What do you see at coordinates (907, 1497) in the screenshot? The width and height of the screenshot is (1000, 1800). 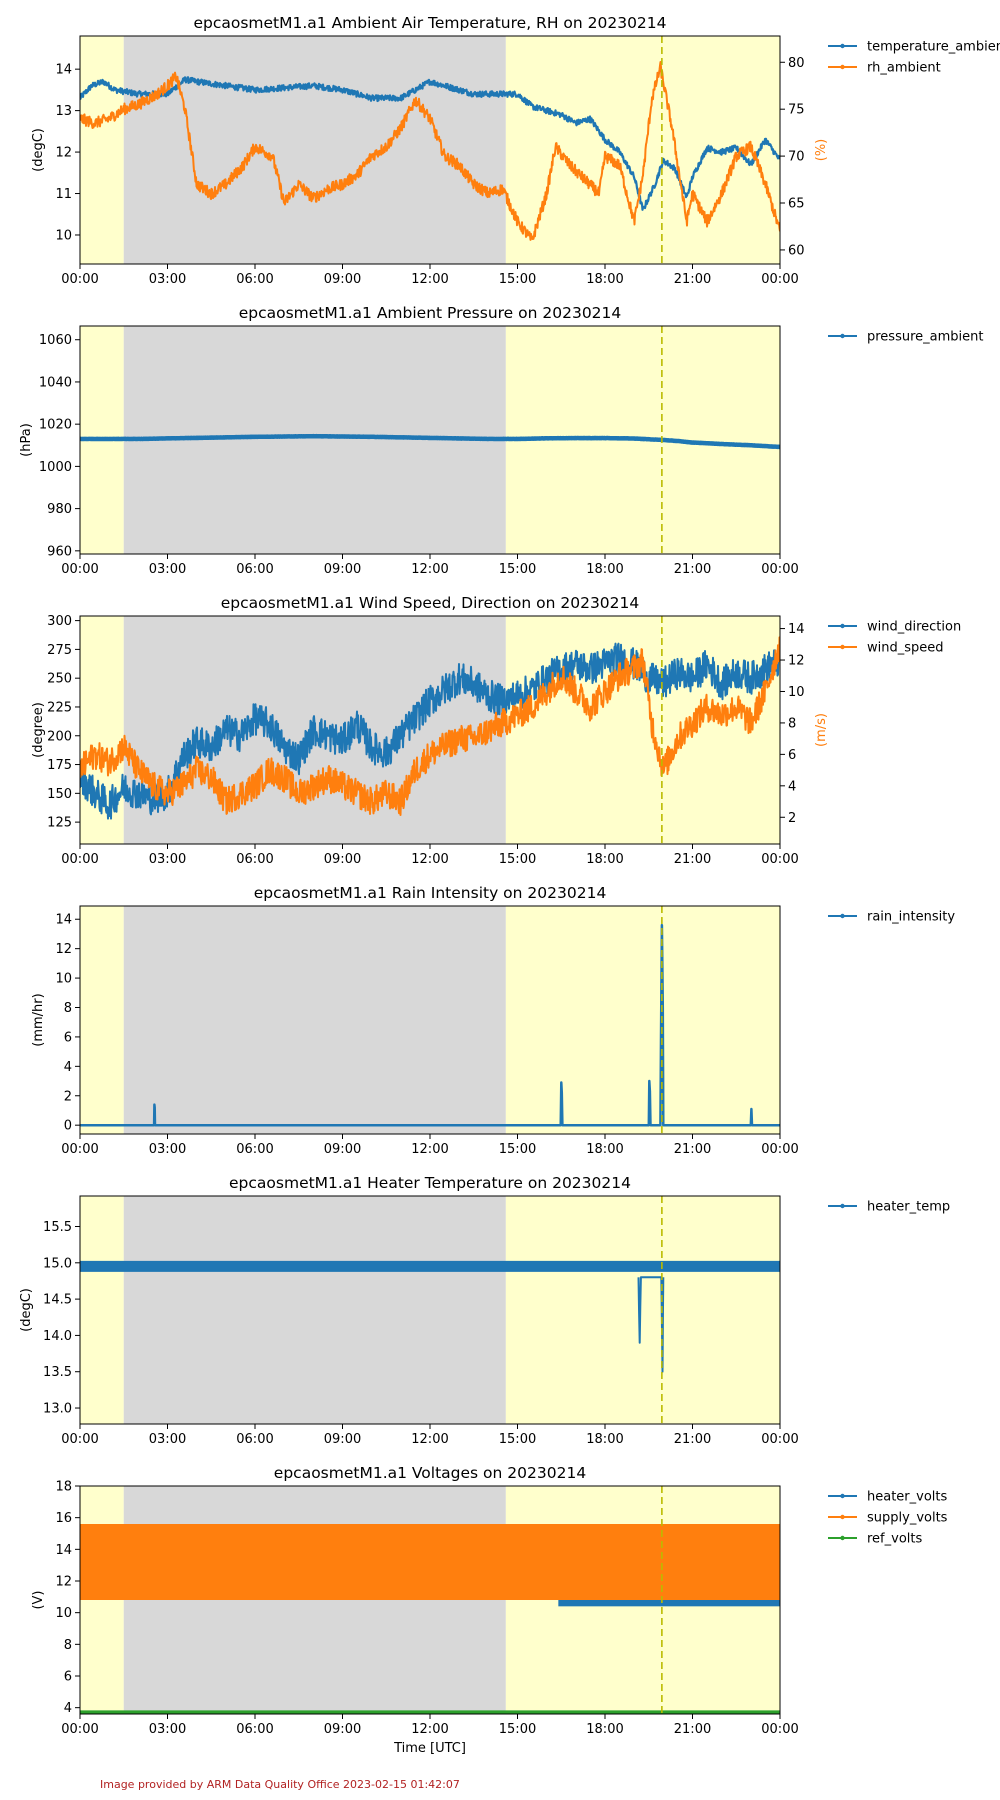 I see `legend-label: heater_volts` at bounding box center [907, 1497].